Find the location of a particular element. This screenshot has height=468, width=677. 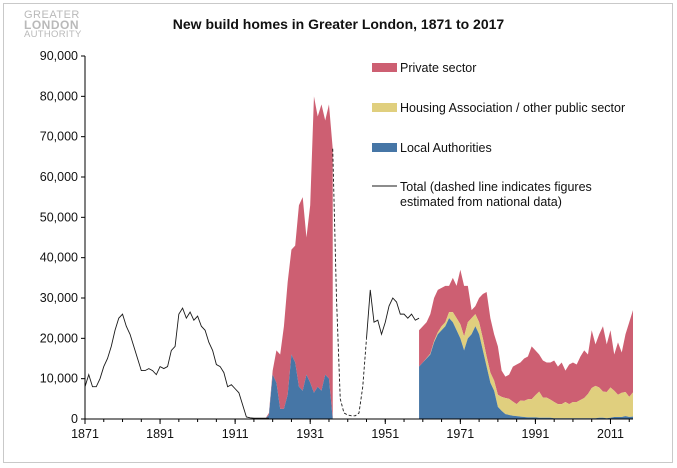

y-tick-label: 0 is located at coordinates (74, 419).